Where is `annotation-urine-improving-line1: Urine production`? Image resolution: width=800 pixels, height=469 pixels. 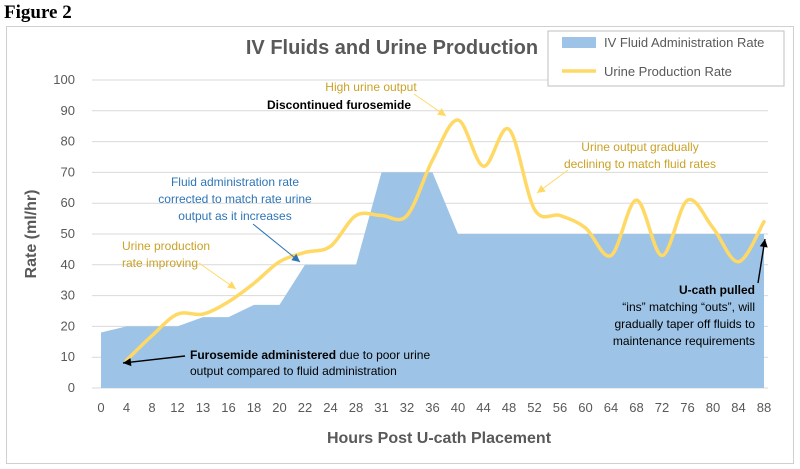
annotation-urine-improving-line1: Urine production is located at coordinates (166, 246).